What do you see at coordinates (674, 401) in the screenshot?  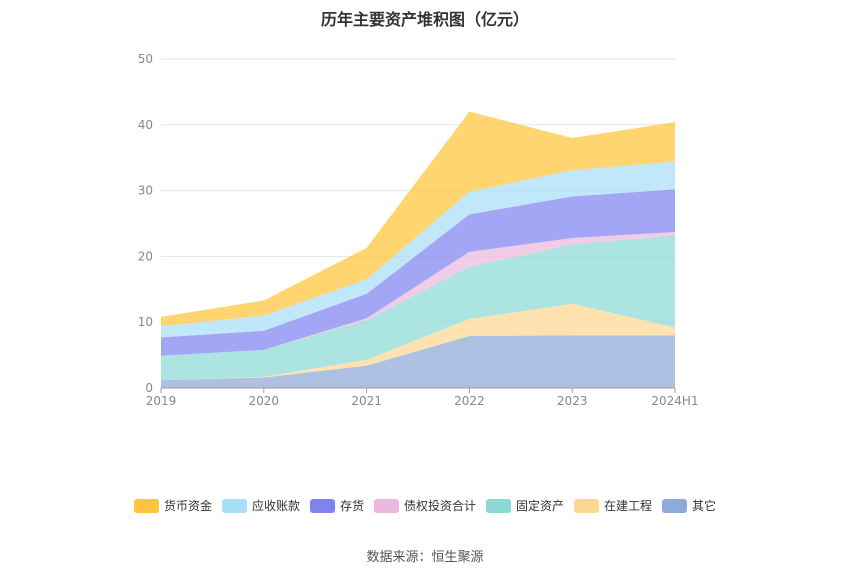 I see `x-tick-label: 2024H1` at bounding box center [674, 401].